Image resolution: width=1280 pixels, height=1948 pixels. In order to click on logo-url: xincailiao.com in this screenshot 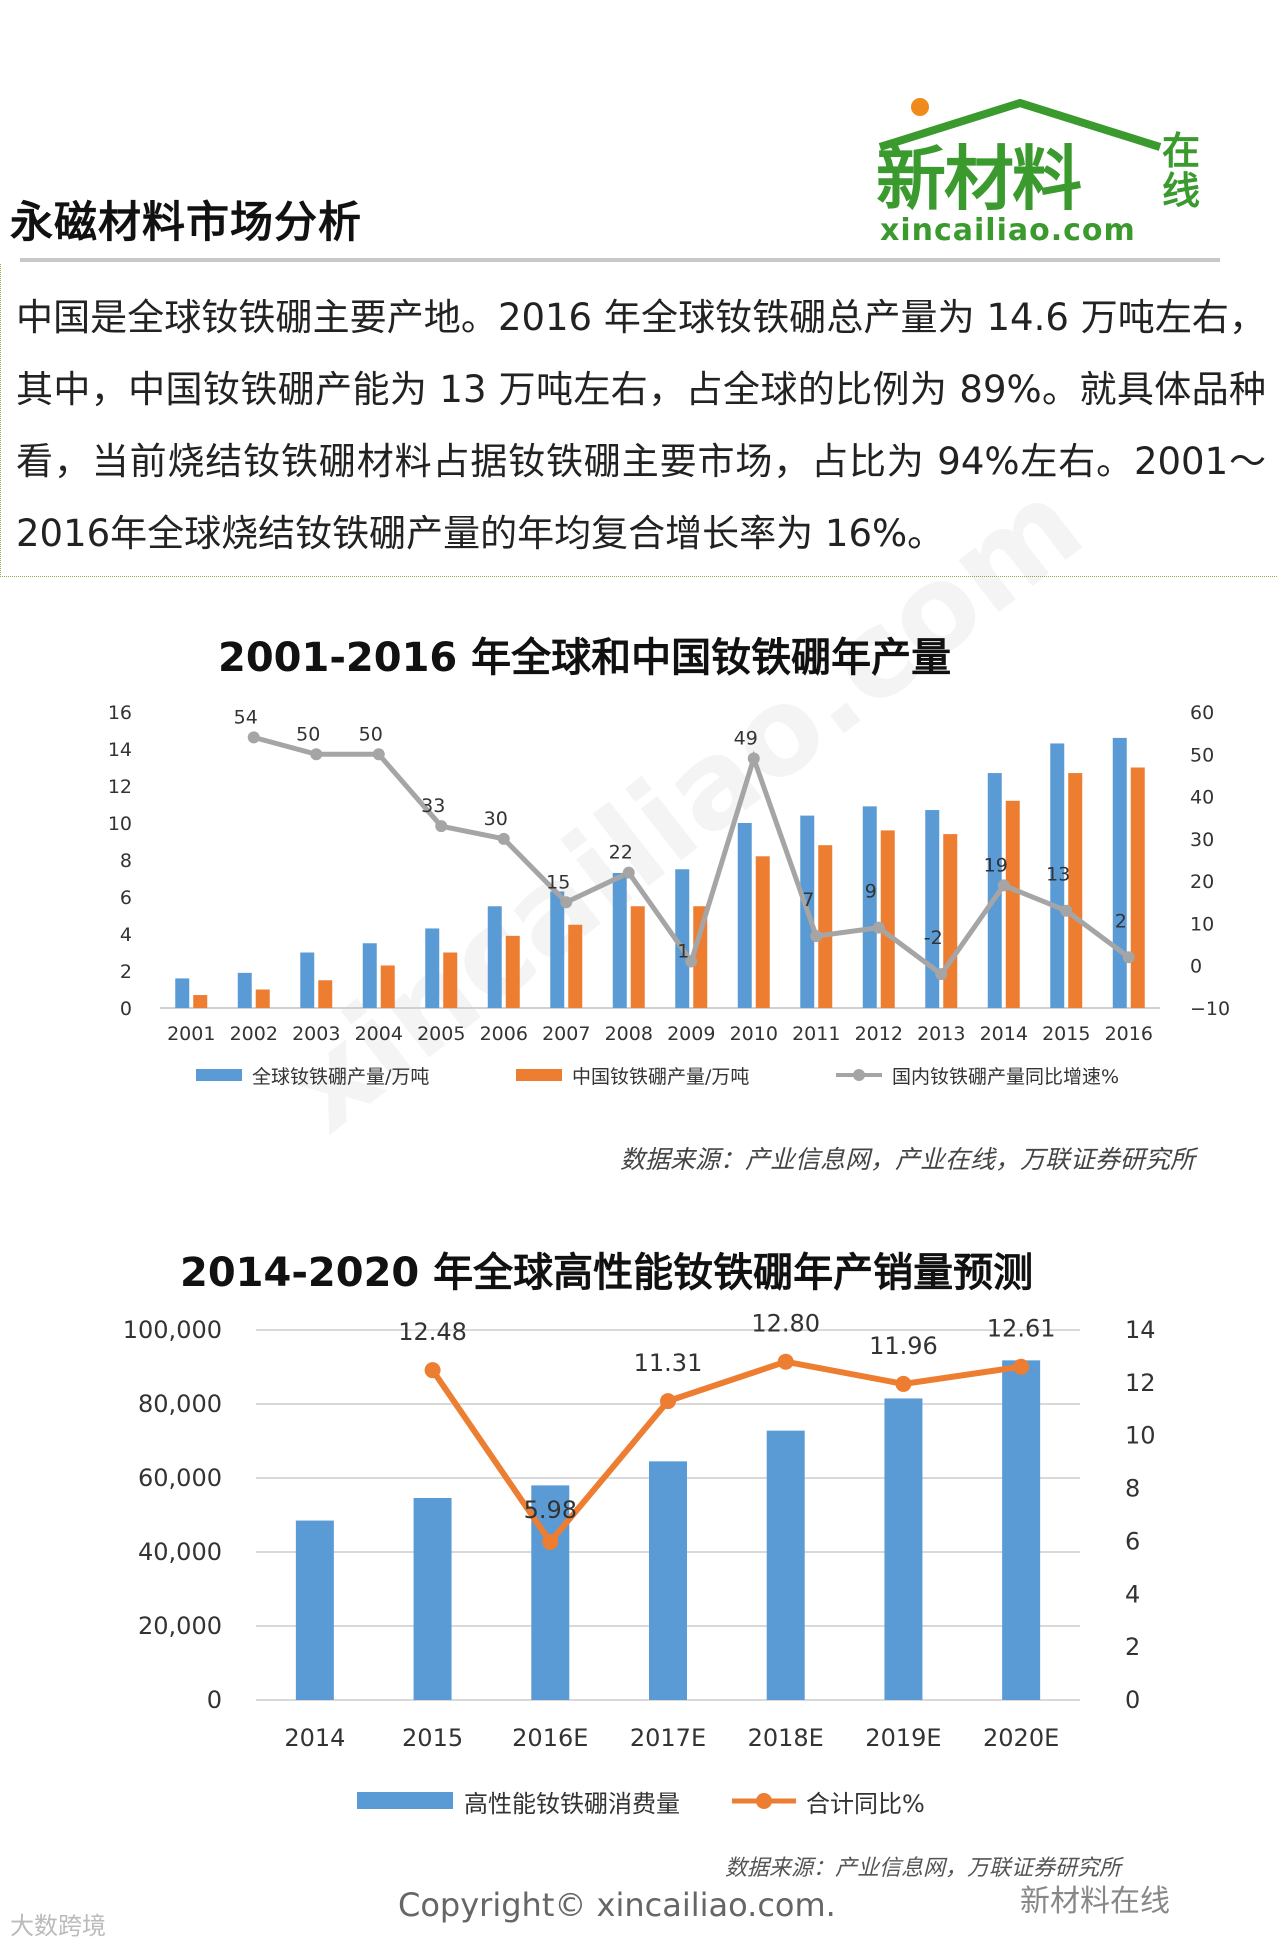, I will do `click(1008, 230)`.